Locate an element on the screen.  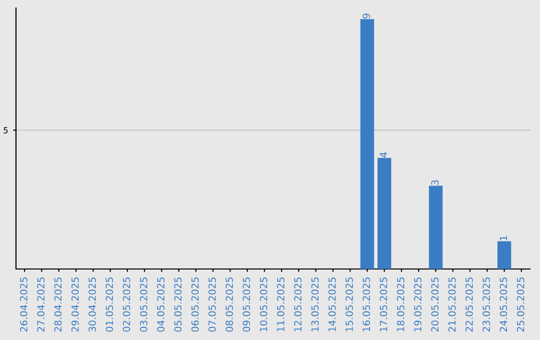
x-tick-label: 07.05.2025 is located at coordinates (212, 304).